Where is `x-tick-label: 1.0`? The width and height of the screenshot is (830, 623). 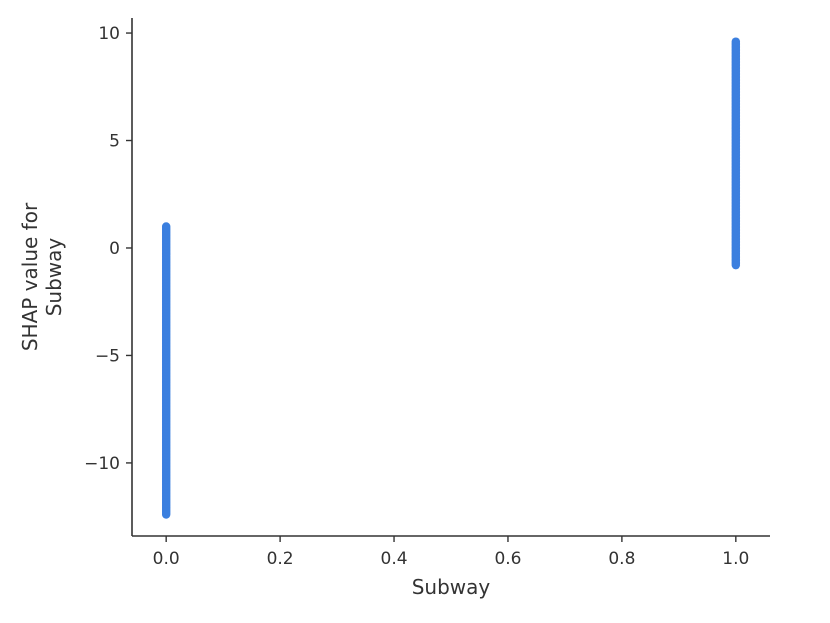 x-tick-label: 1.0 is located at coordinates (735, 559).